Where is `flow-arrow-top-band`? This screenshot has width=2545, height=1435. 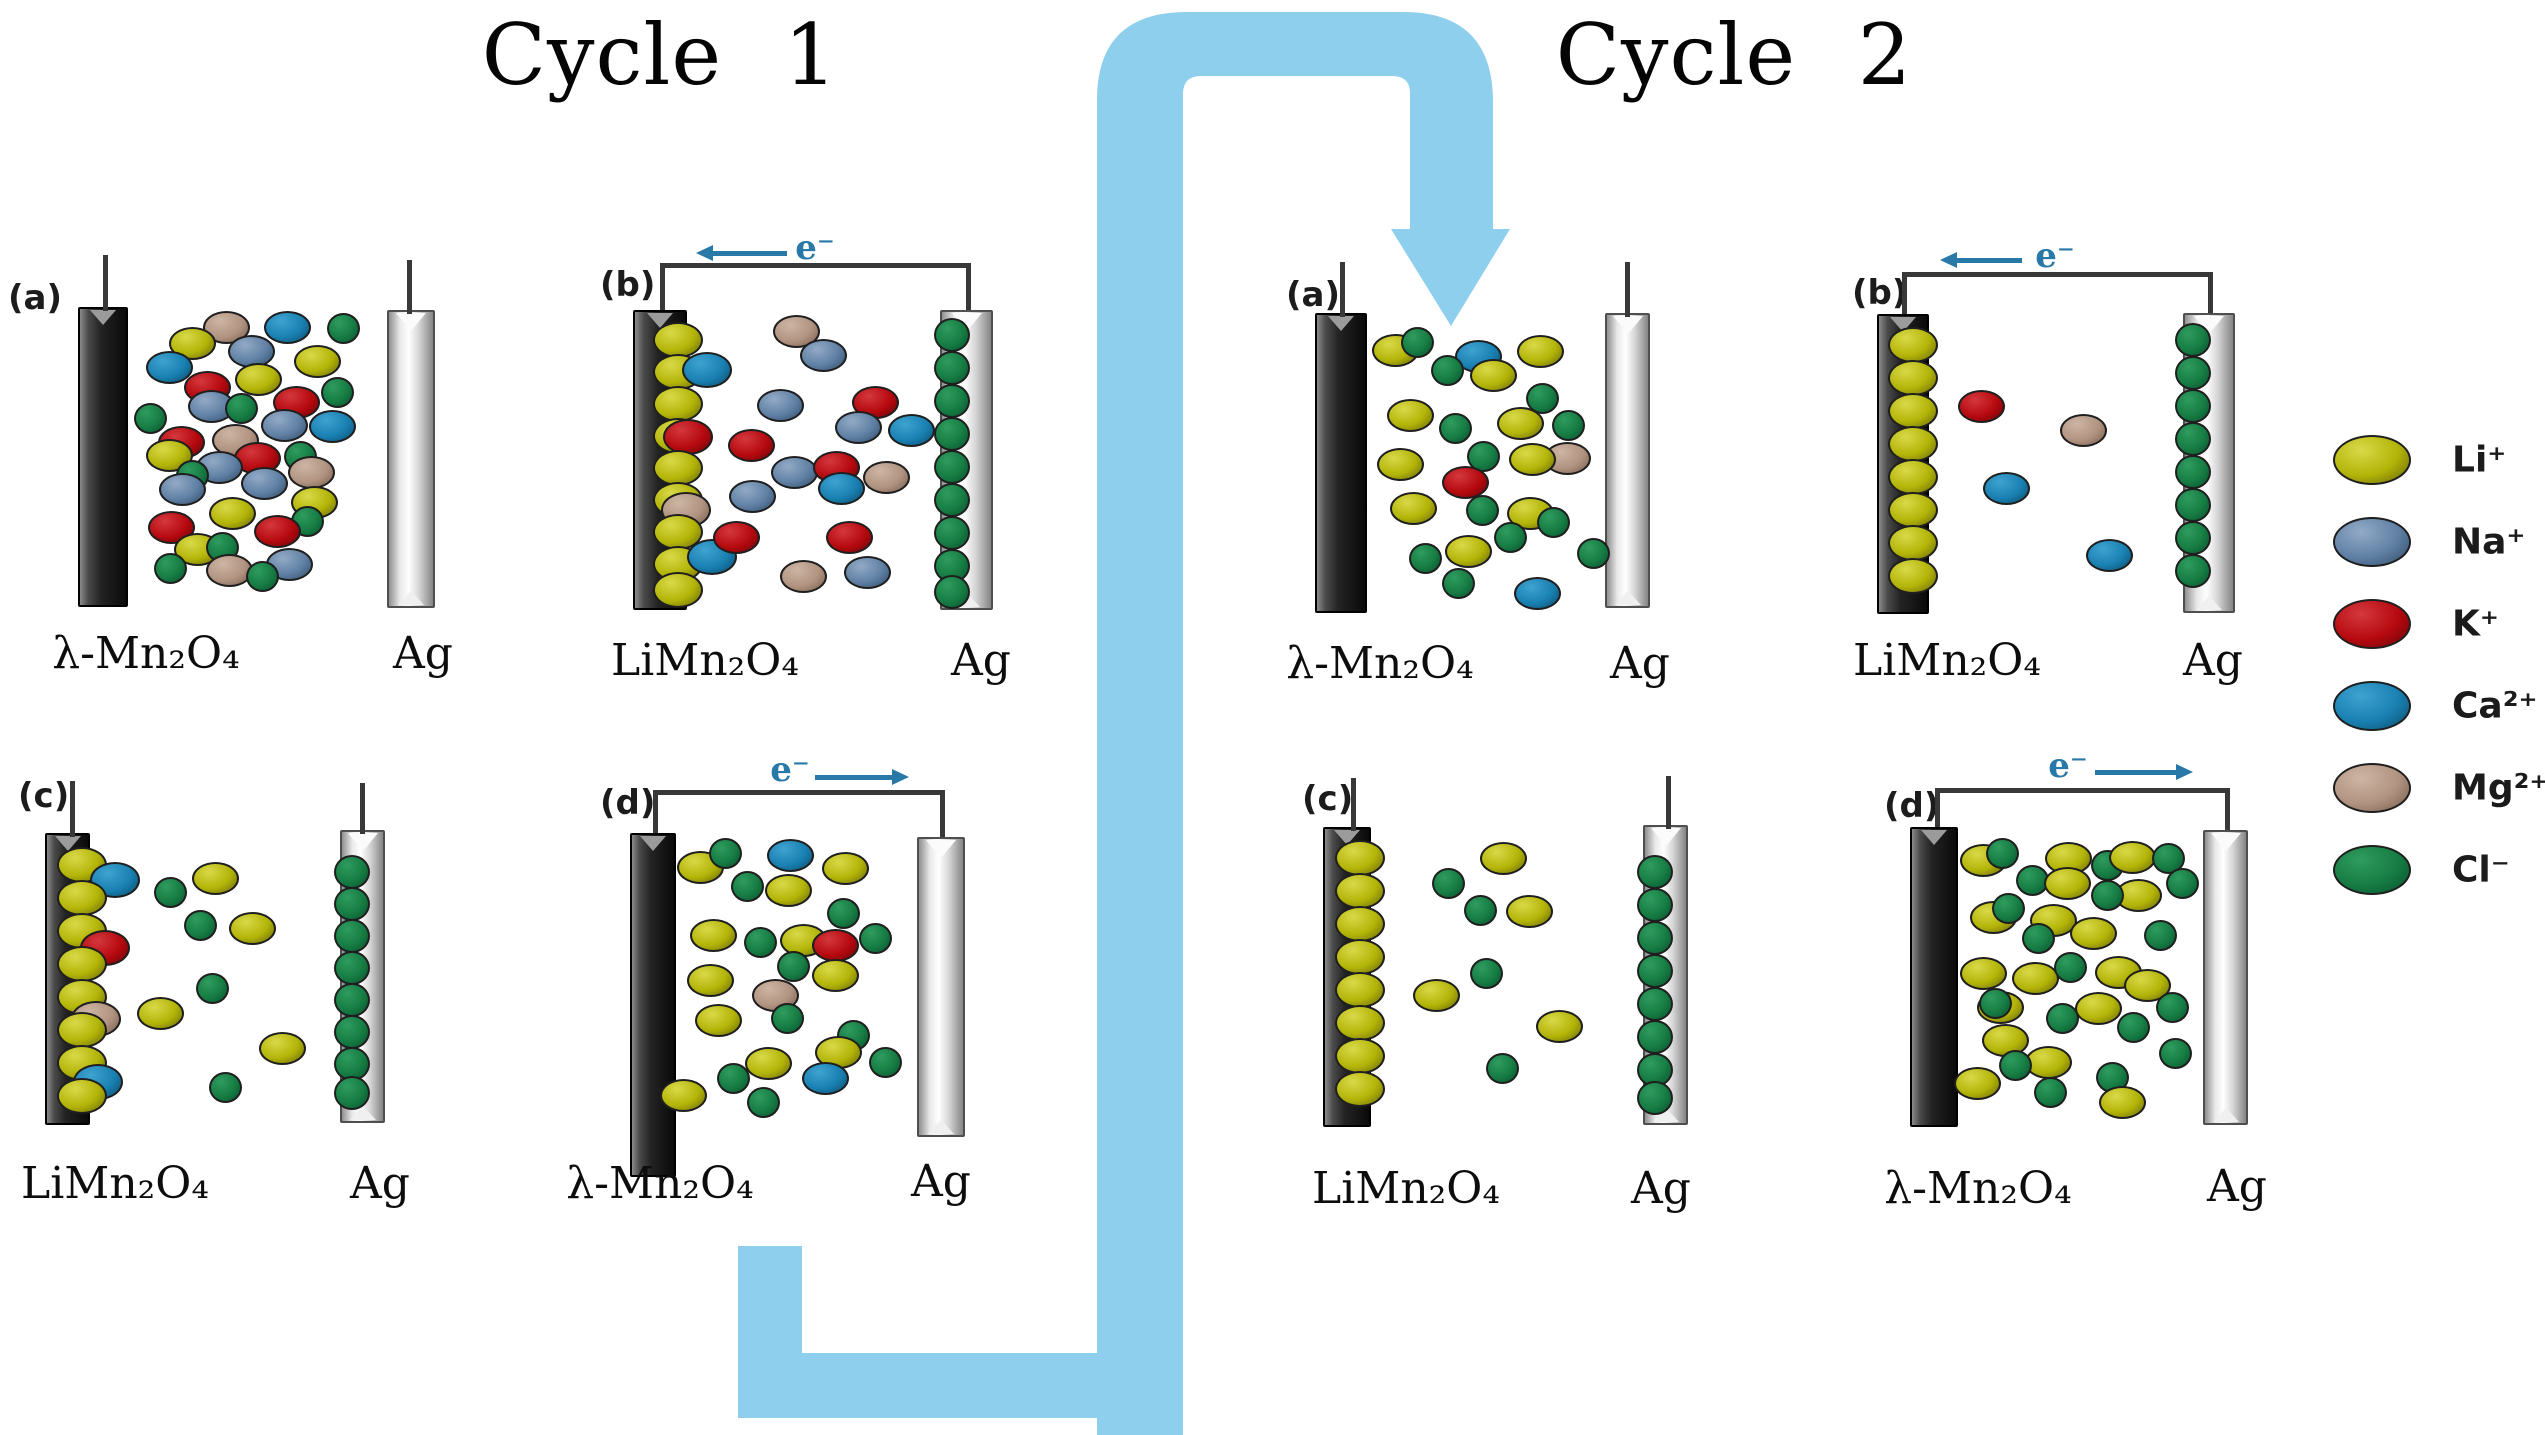 flow-arrow-top-band is located at coordinates (1295, 121).